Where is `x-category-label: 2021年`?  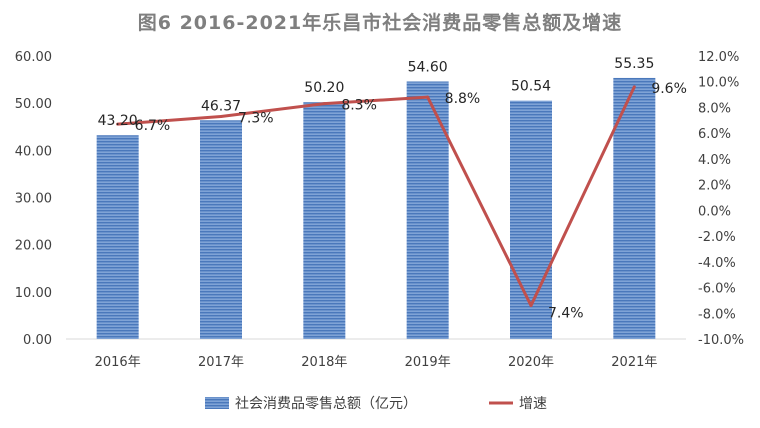 x-category-label: 2021年 is located at coordinates (634, 362).